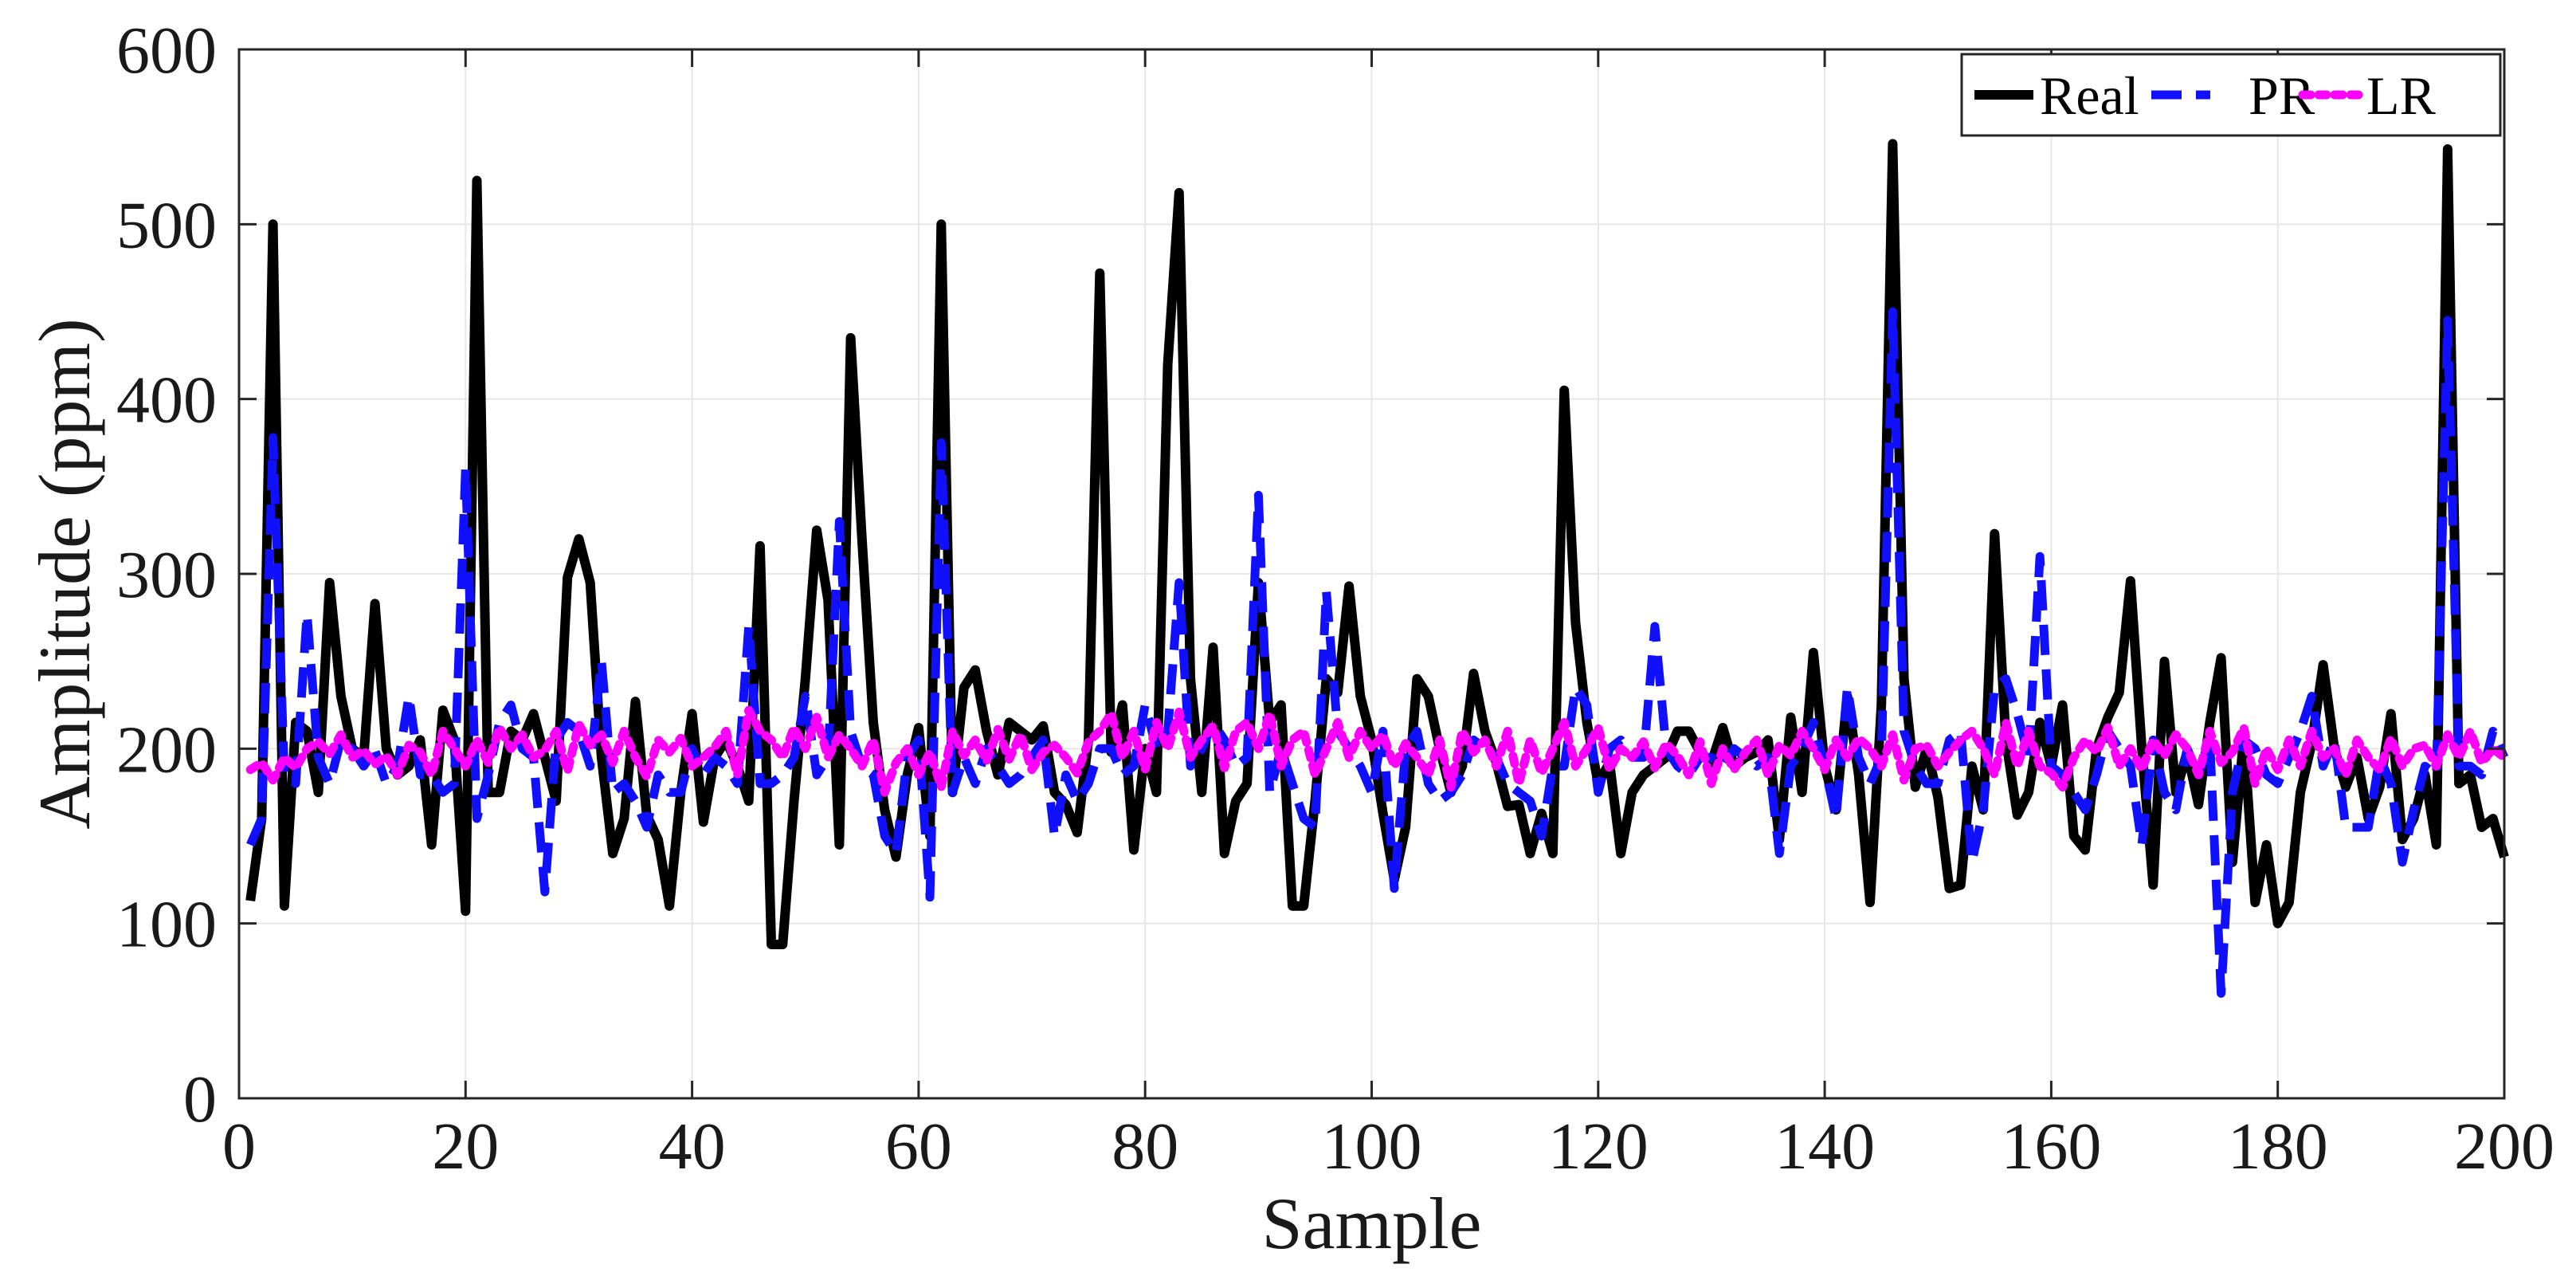  I want to click on x-tick-label: 80, so click(1145, 1146).